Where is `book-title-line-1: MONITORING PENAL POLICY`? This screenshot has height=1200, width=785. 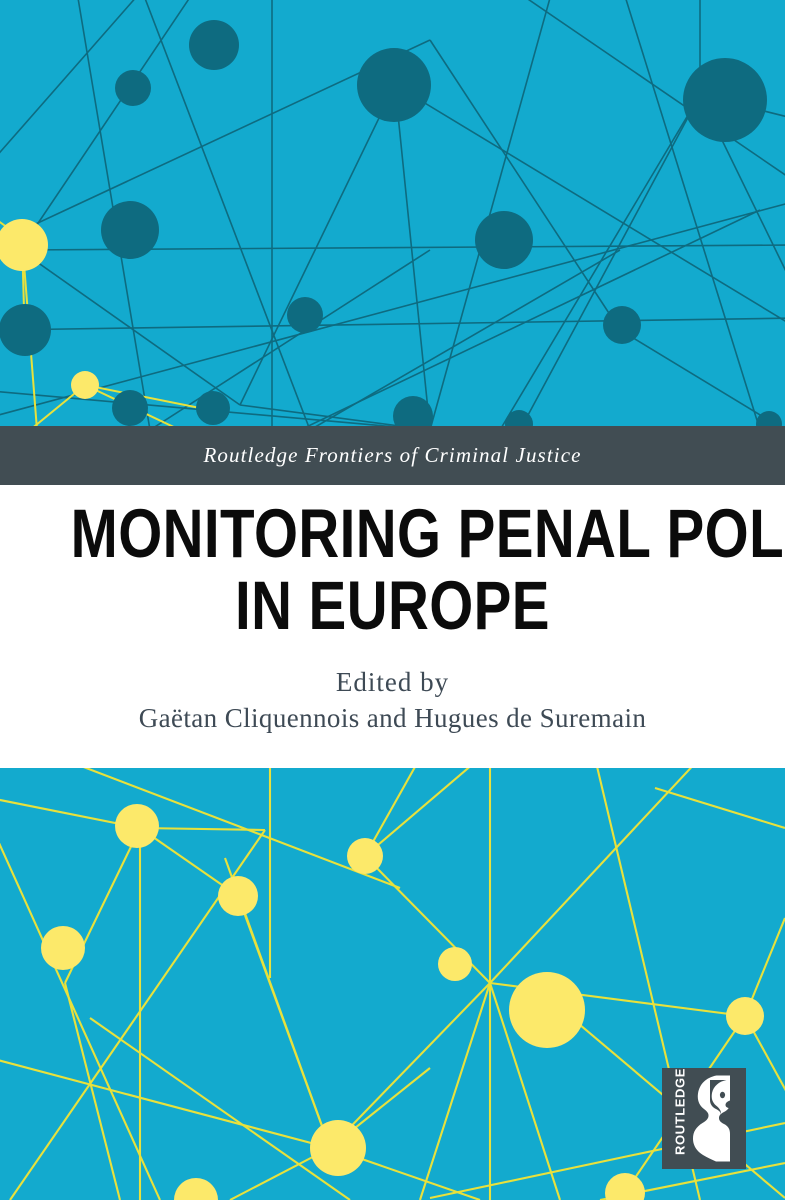
book-title-line-1: MONITORING PENAL POLICY is located at coordinates (427, 533).